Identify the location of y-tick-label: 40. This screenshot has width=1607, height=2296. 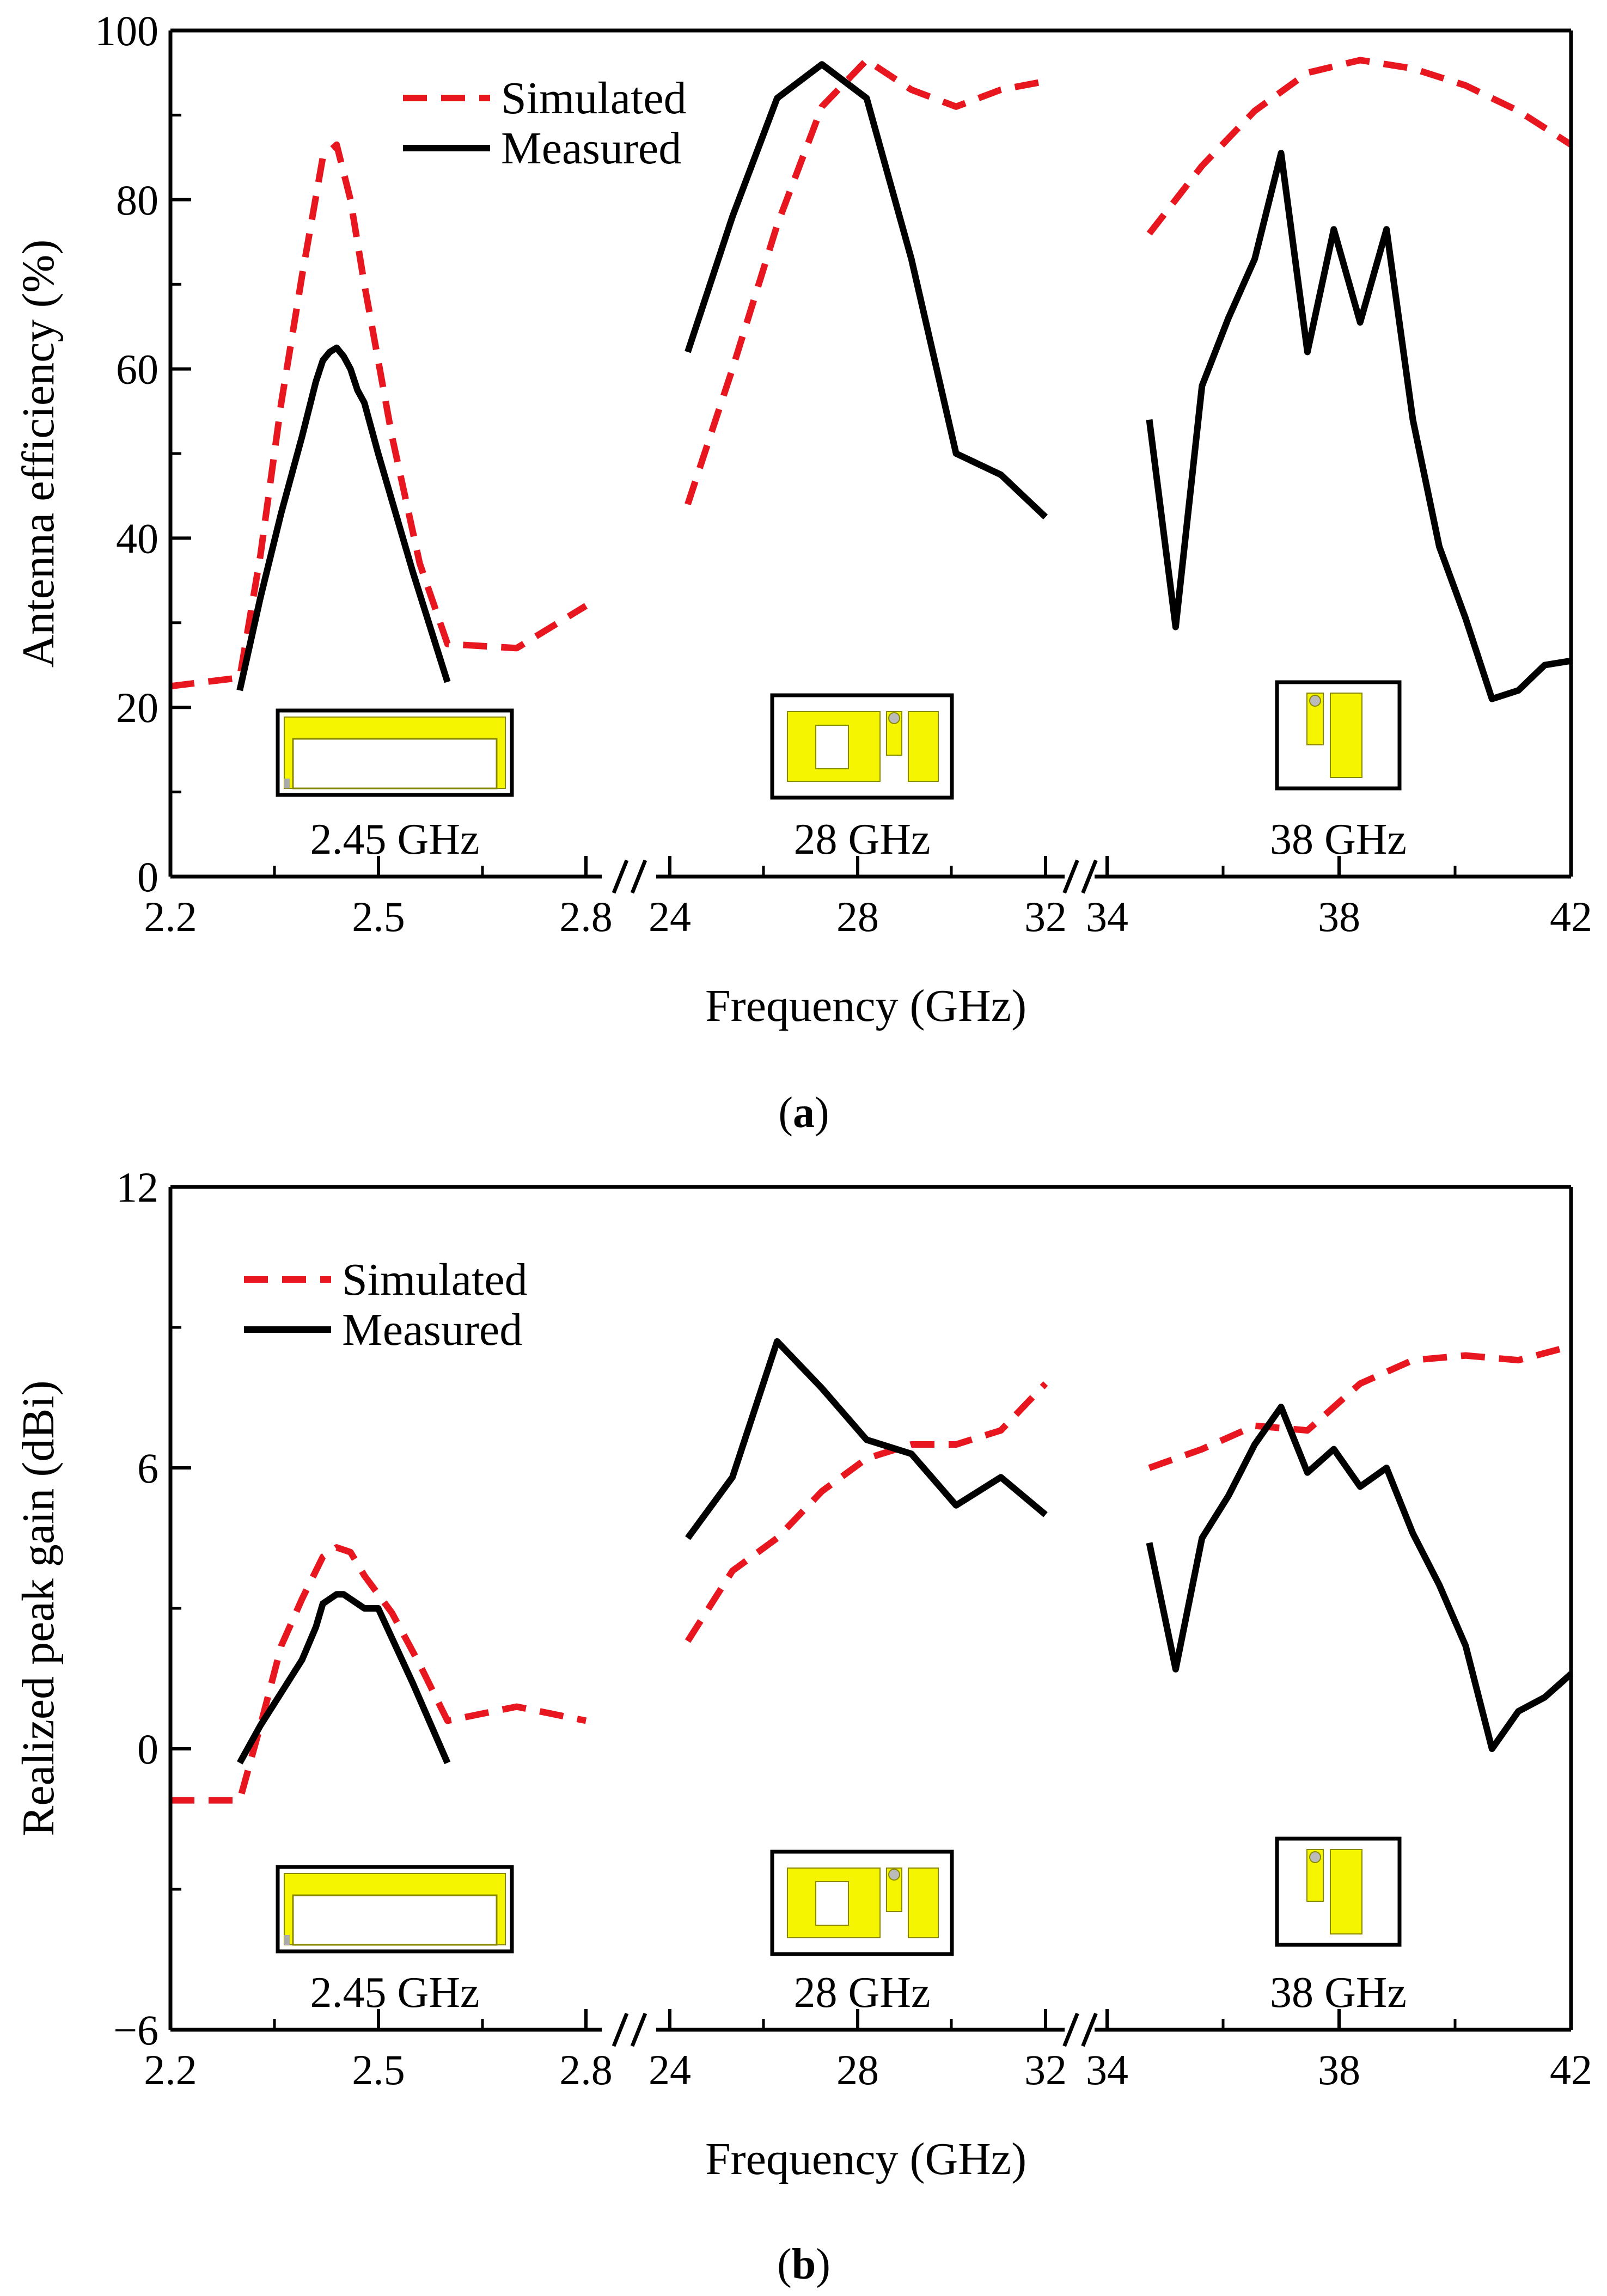
(137, 538).